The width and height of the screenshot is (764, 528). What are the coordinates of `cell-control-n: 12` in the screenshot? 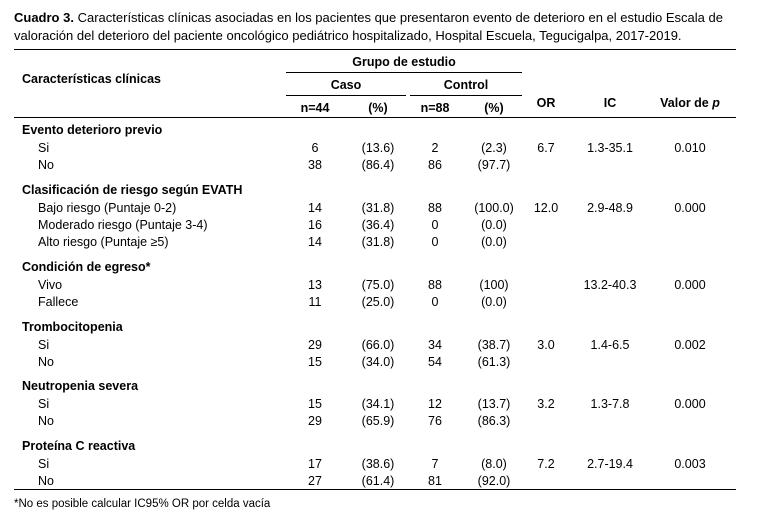 It's located at (435, 404).